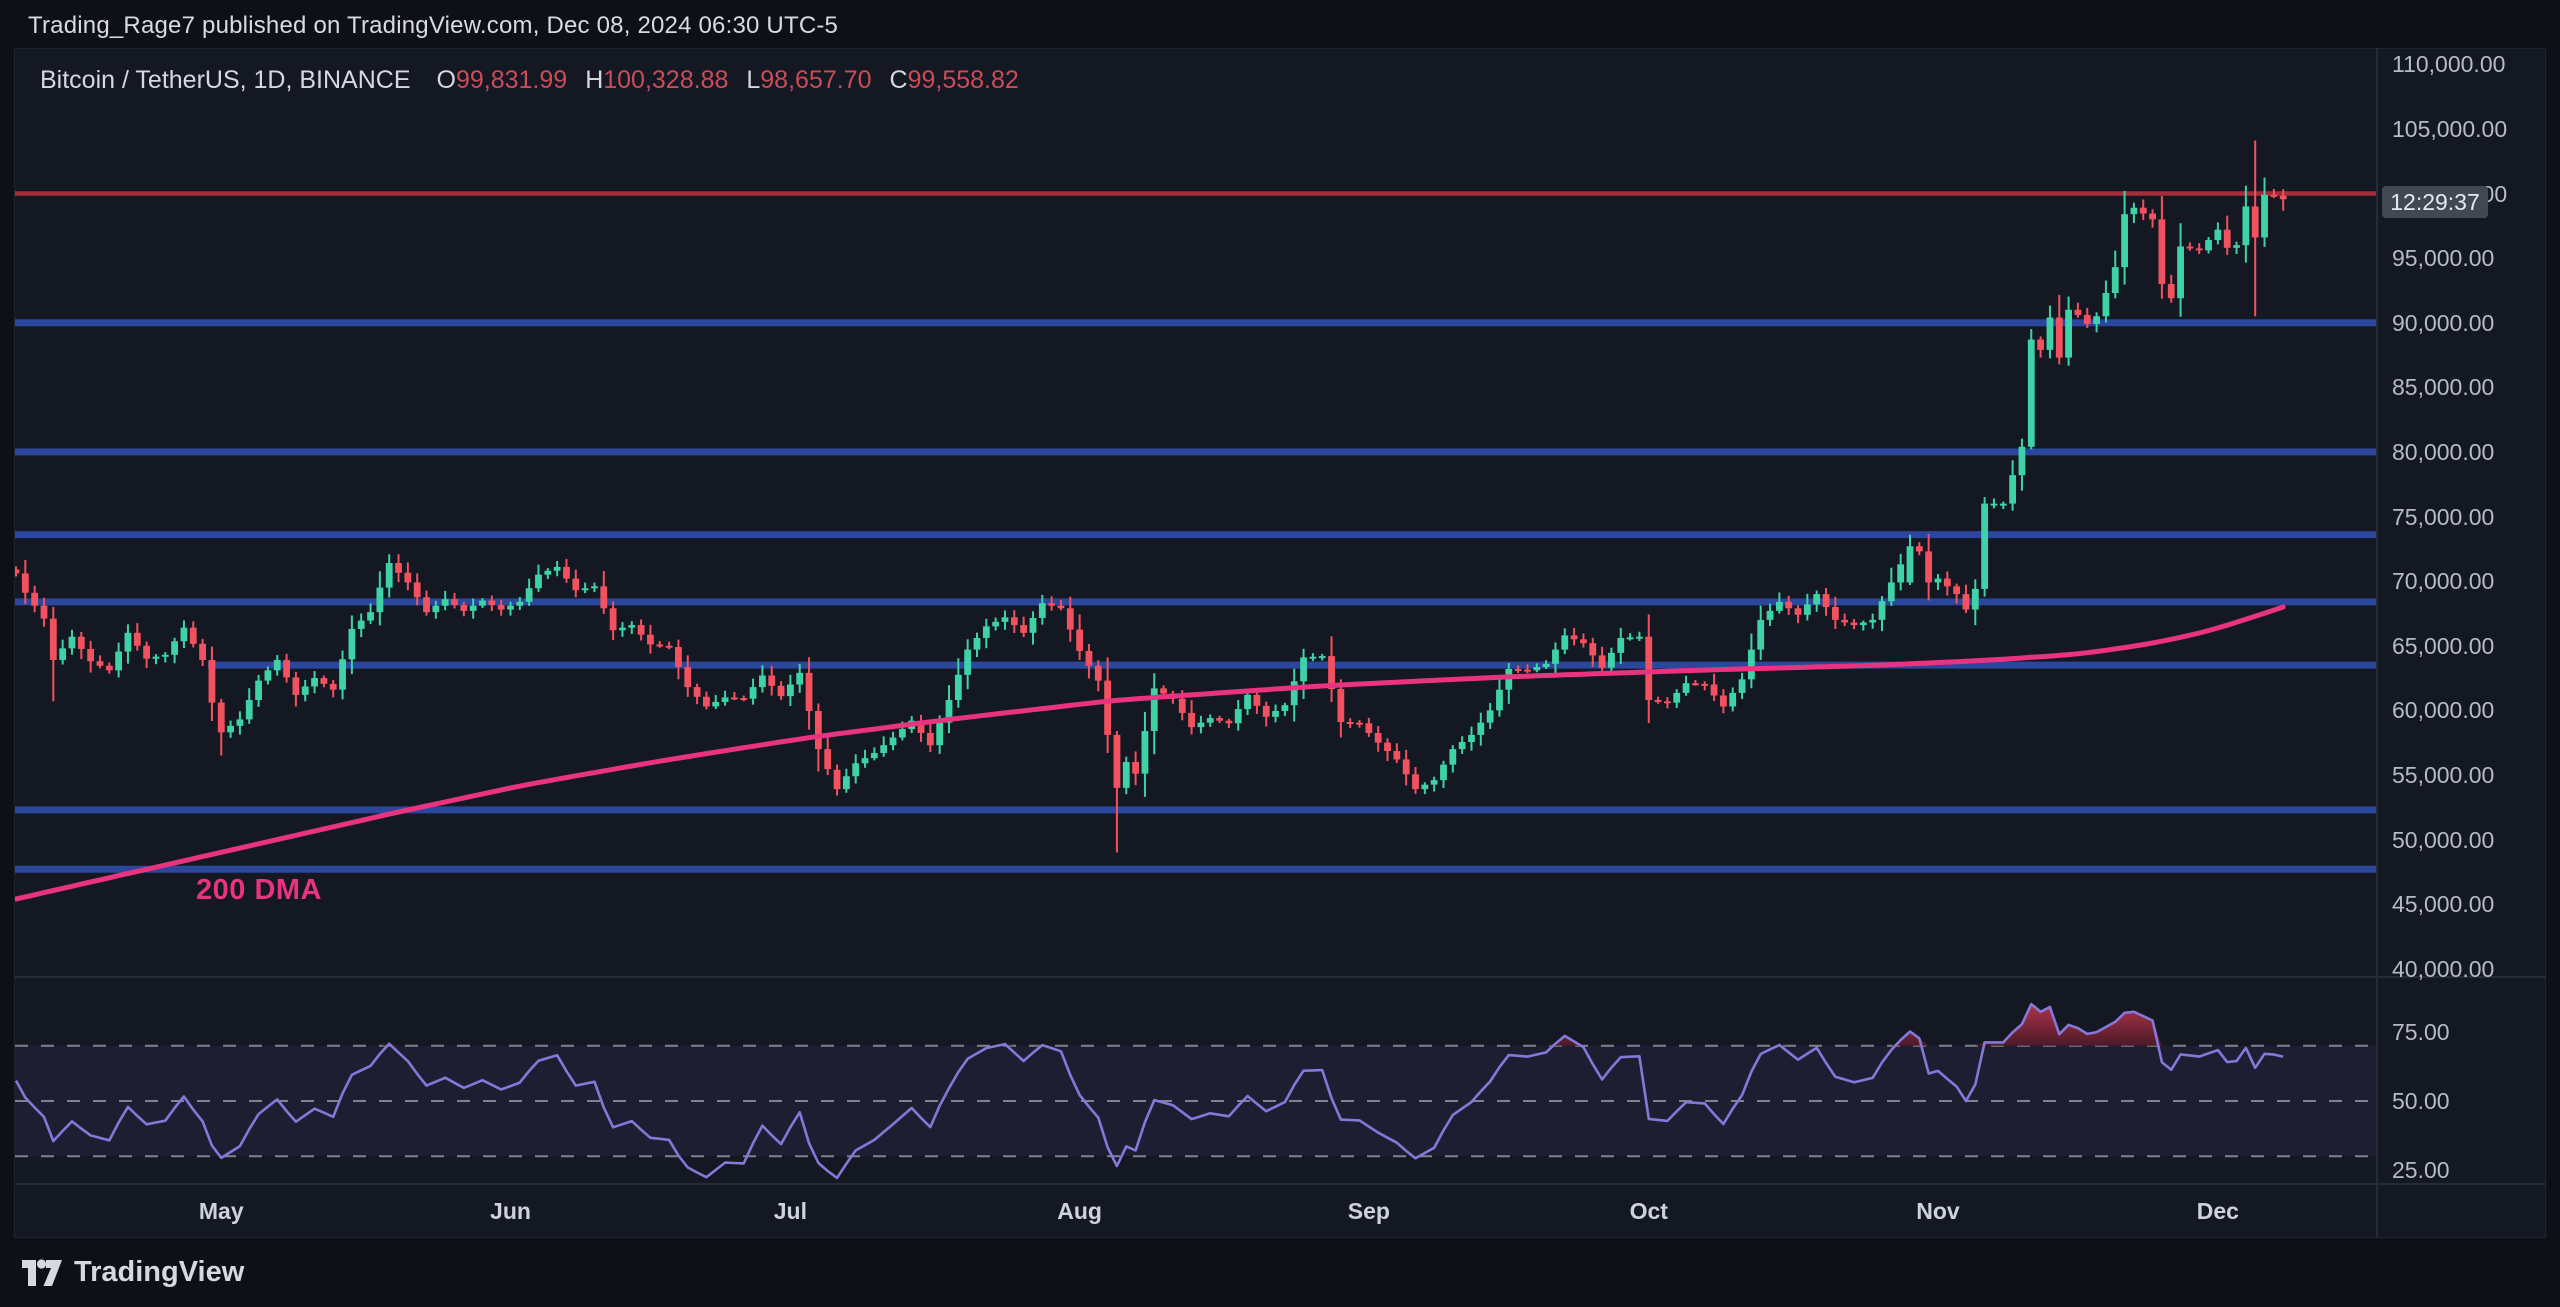 This screenshot has width=2560, height=1307. What do you see at coordinates (790, 1211) in the screenshot?
I see `month-label: Jul` at bounding box center [790, 1211].